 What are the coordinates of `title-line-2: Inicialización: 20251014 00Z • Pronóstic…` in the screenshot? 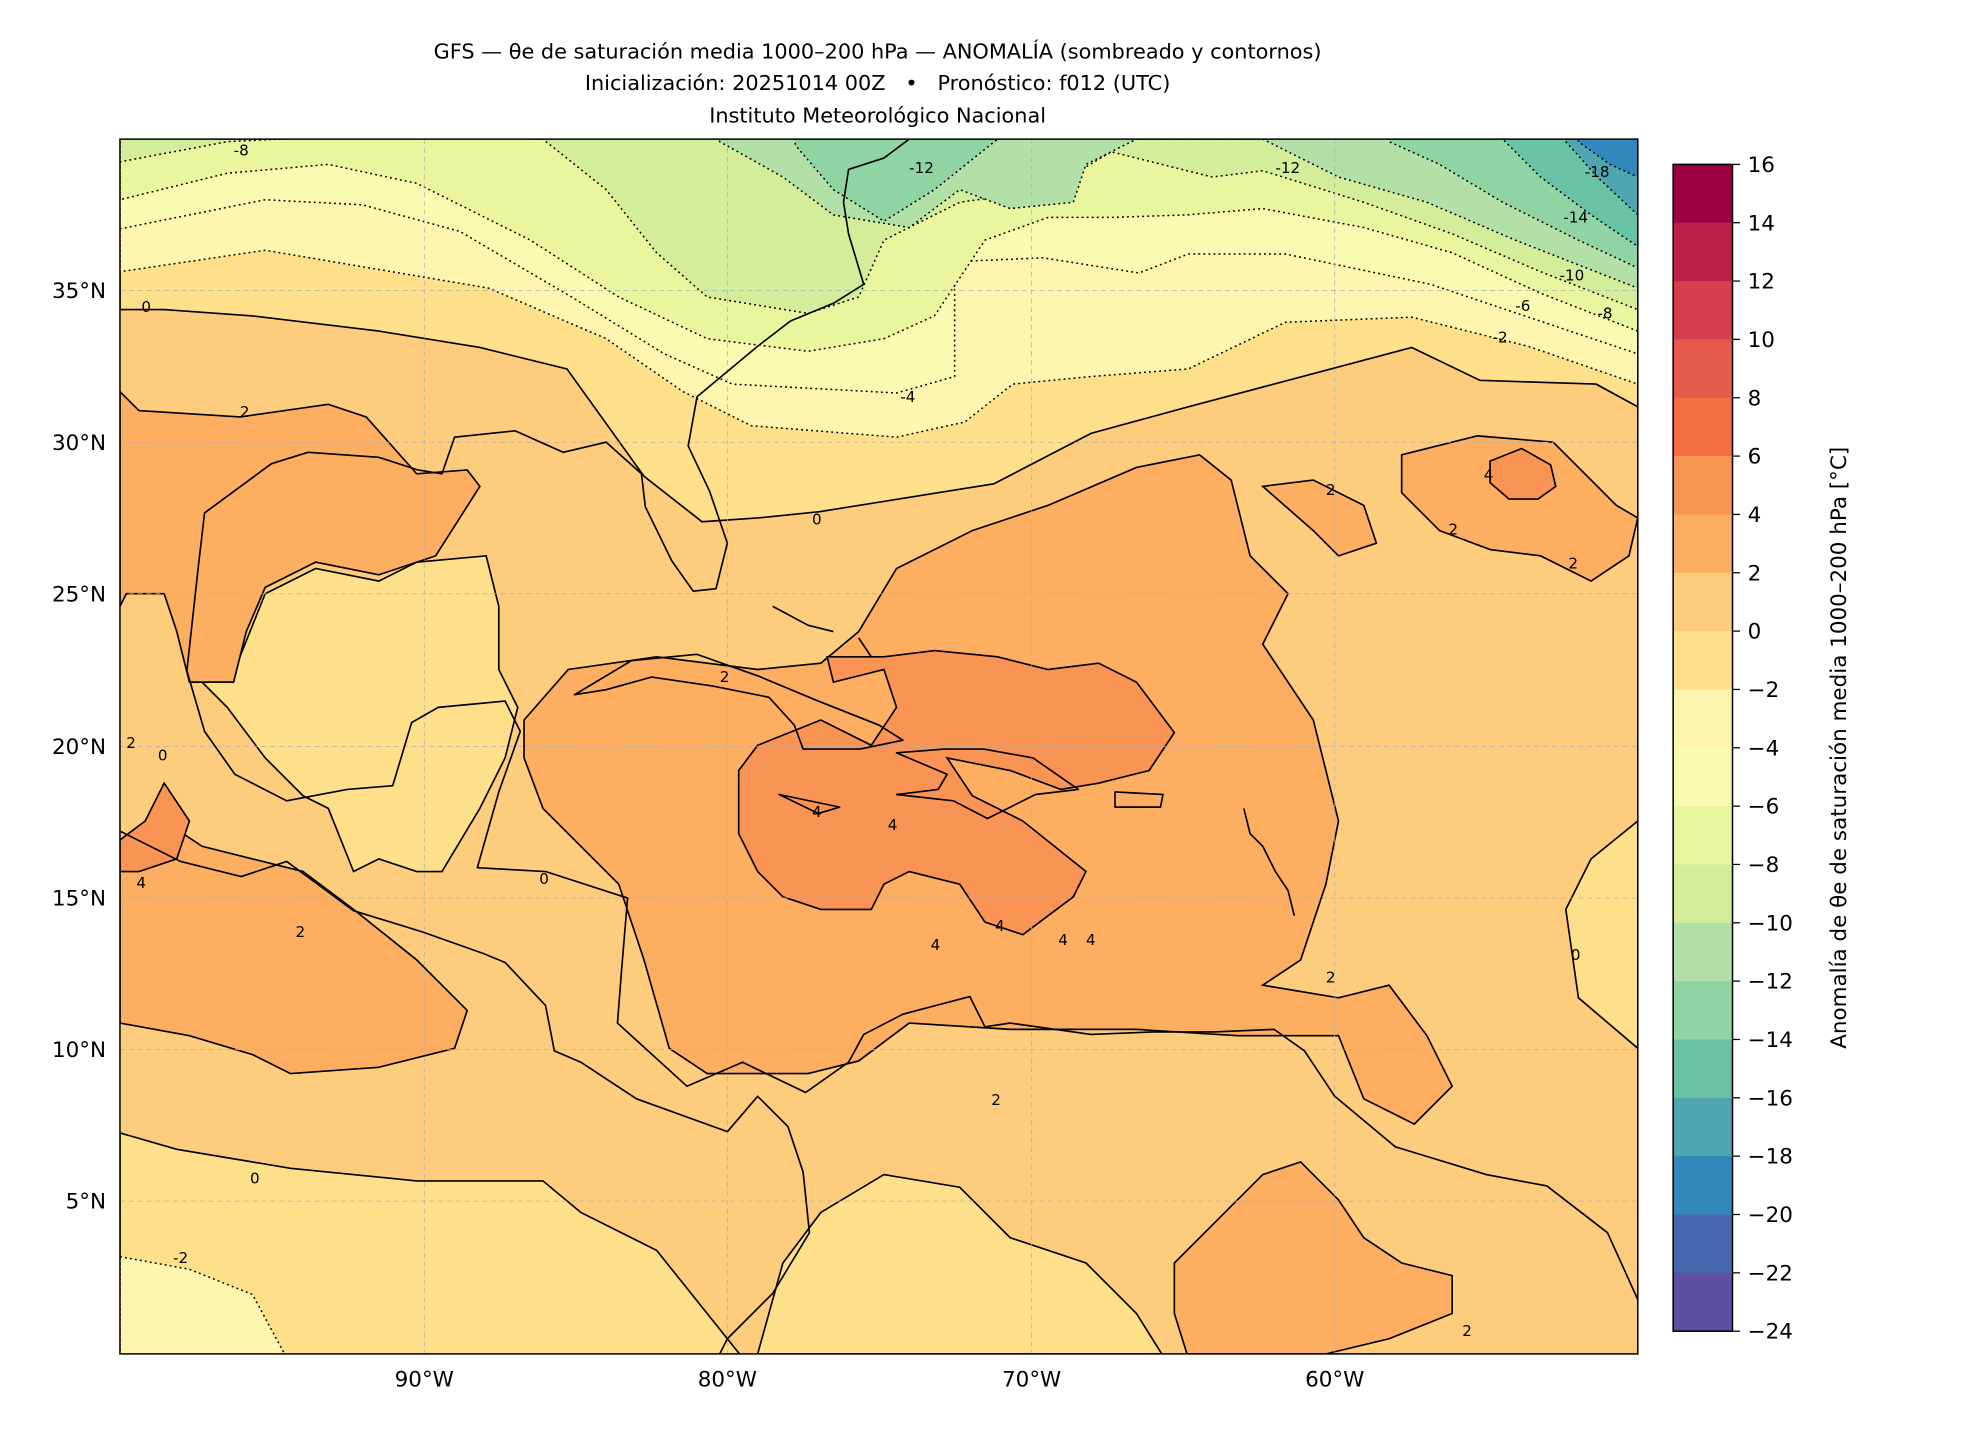 It's located at (878, 83).